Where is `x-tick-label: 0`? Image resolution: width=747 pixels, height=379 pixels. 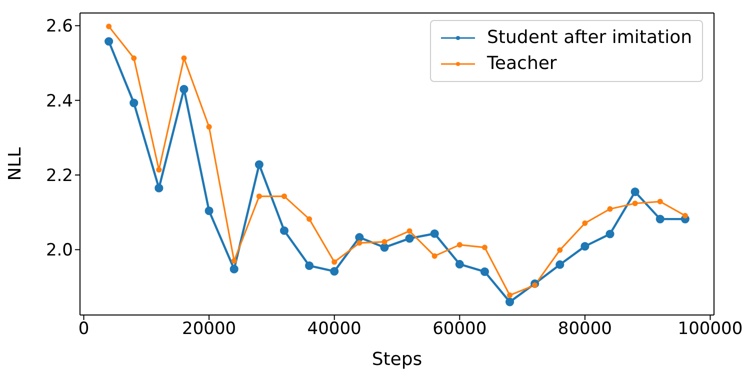 x-tick-label: 0 is located at coordinates (84, 329).